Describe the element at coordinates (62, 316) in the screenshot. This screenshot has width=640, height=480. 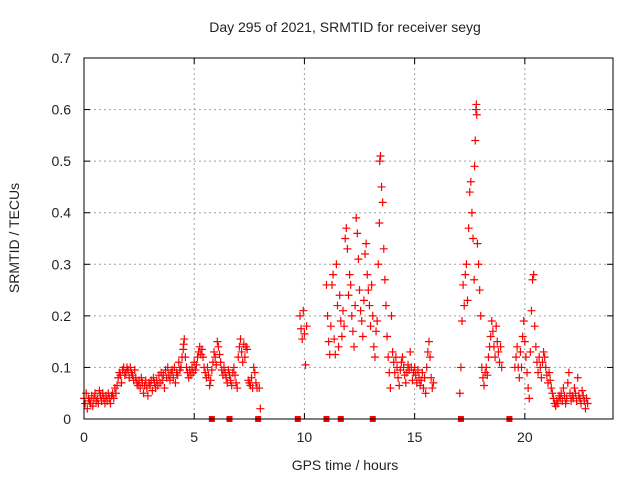
I see `y-tick-label: 0.2` at that location.